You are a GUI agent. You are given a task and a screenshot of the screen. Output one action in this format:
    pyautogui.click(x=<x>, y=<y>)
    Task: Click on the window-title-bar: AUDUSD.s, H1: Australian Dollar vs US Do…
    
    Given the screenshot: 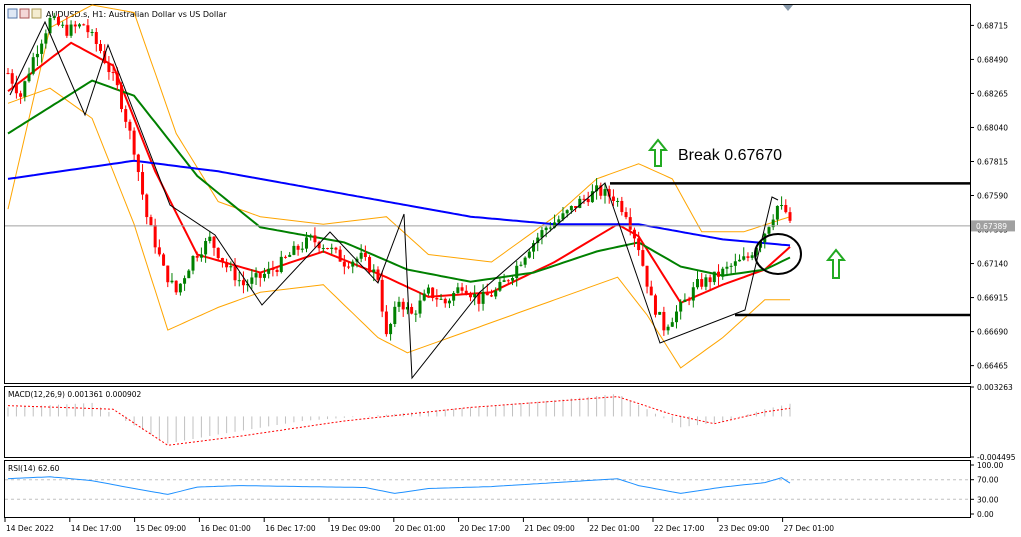 What is the action you would take?
    pyautogui.click(x=400, y=12)
    